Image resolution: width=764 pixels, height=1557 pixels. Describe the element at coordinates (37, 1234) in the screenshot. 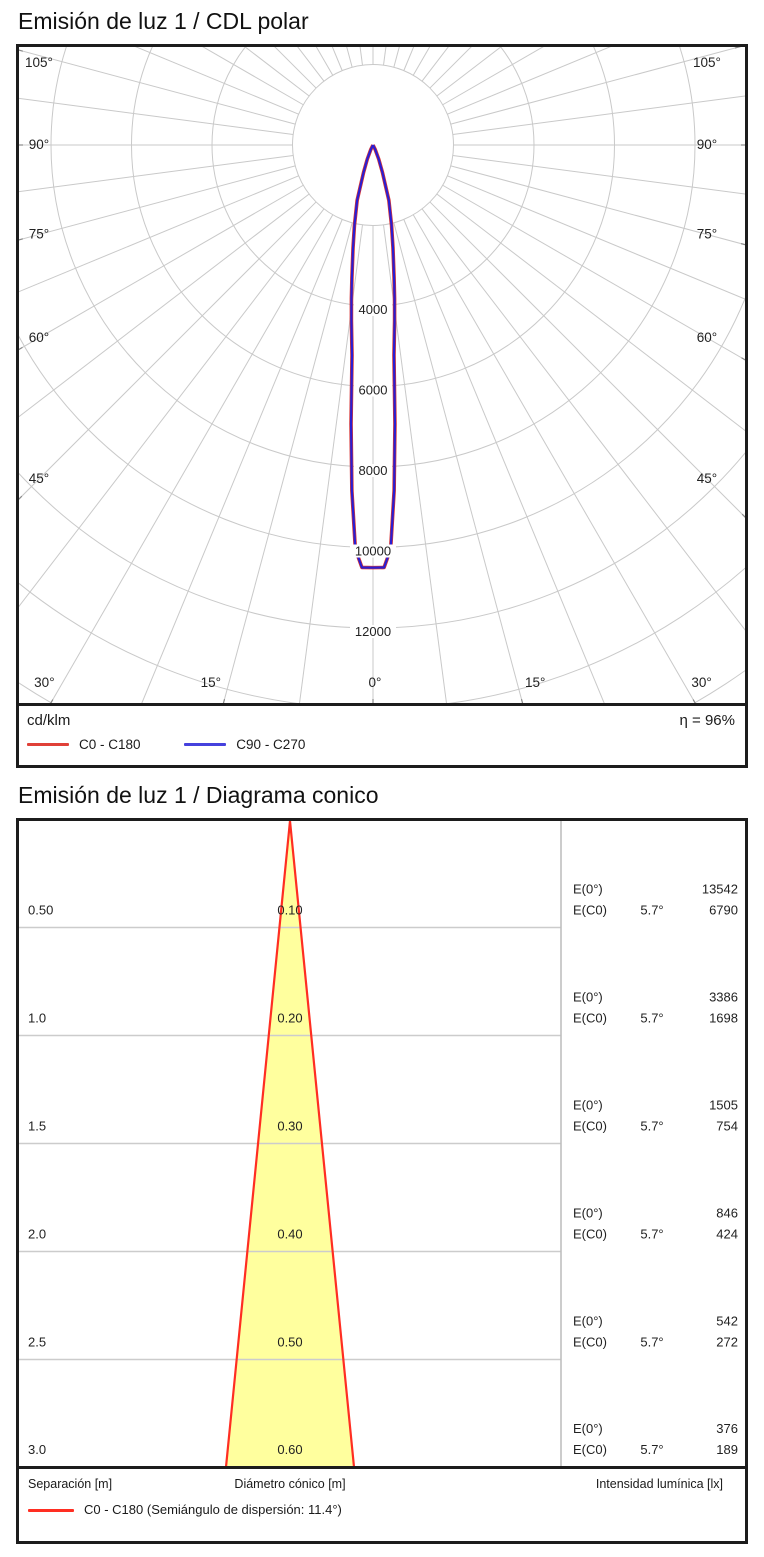

I see `separation-value: 2.0` at that location.